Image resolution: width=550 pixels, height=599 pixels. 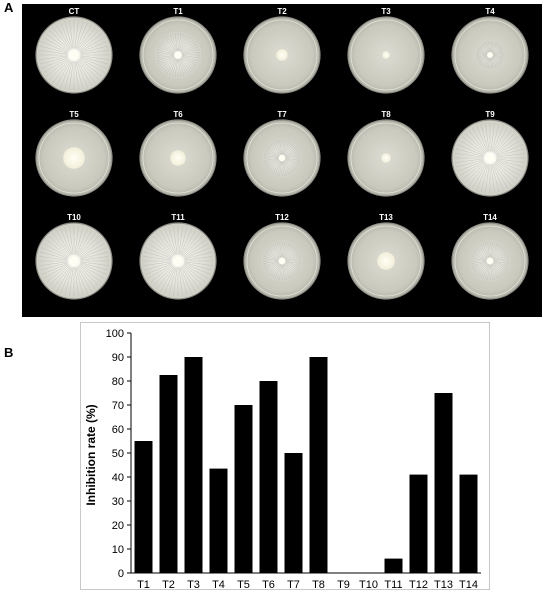 I want to click on y-tick-label: 70, so click(x=118, y=406).